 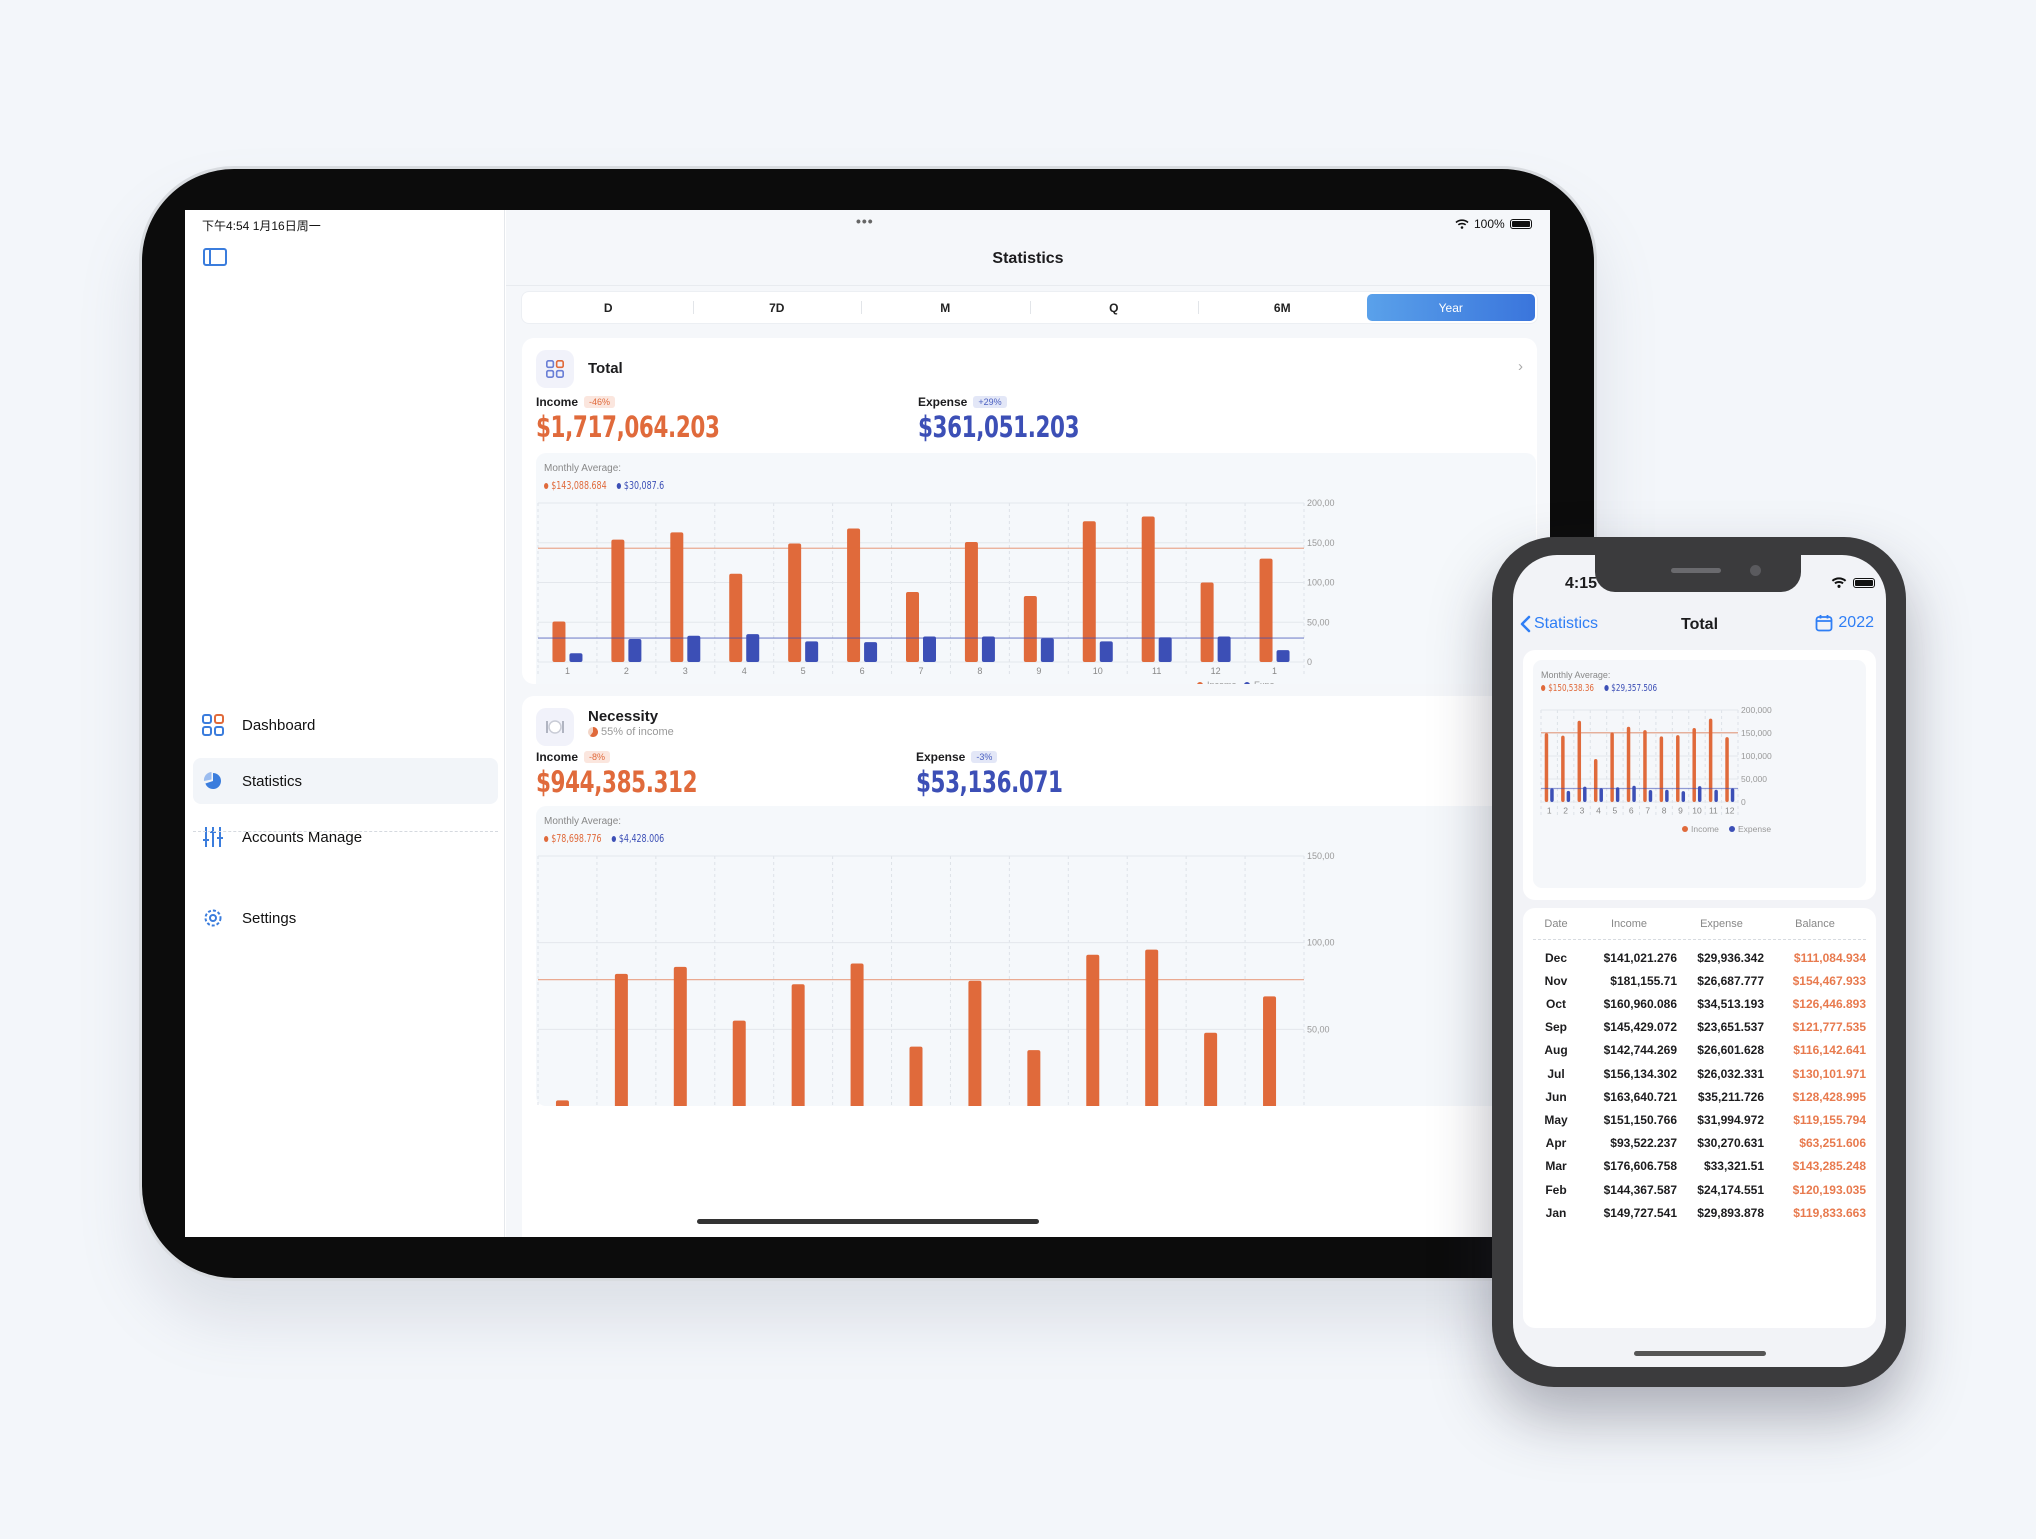 I want to click on x-tick-label: 1, so click(x=567, y=671).